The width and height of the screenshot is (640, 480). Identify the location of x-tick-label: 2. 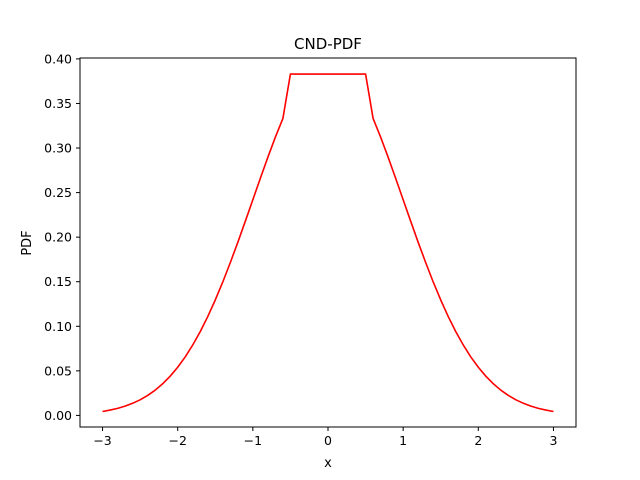
(478, 440).